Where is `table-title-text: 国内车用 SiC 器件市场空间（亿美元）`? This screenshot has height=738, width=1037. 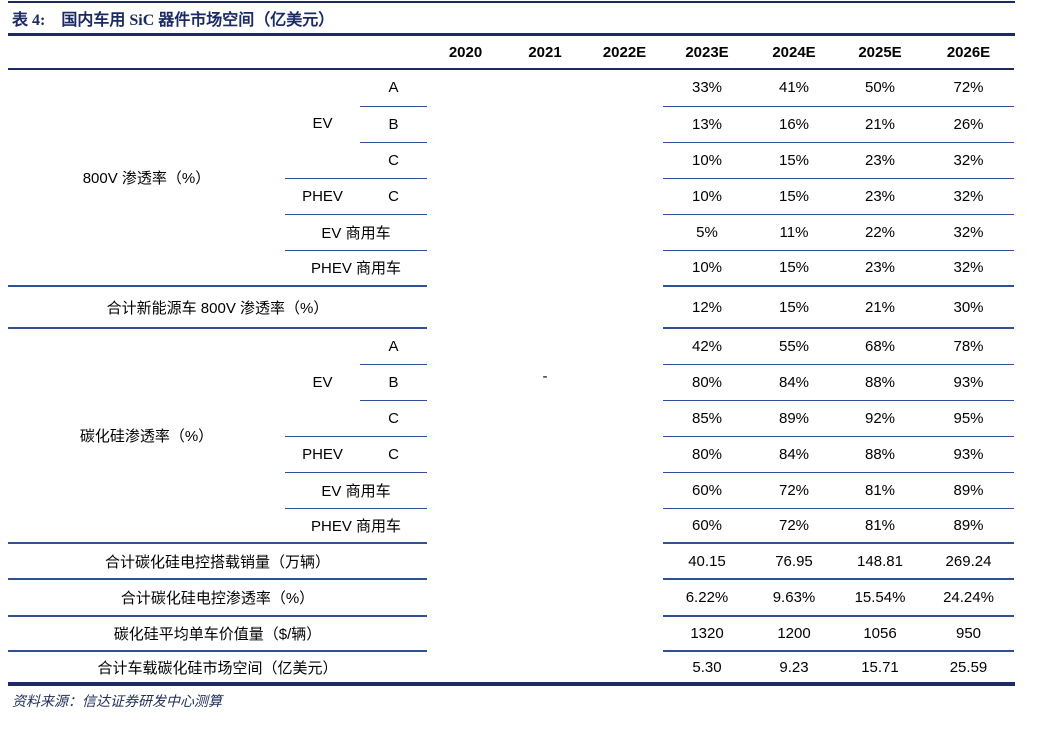
table-title-text: 国内车用 SiC 器件市场空间（亿美元） is located at coordinates (198, 20).